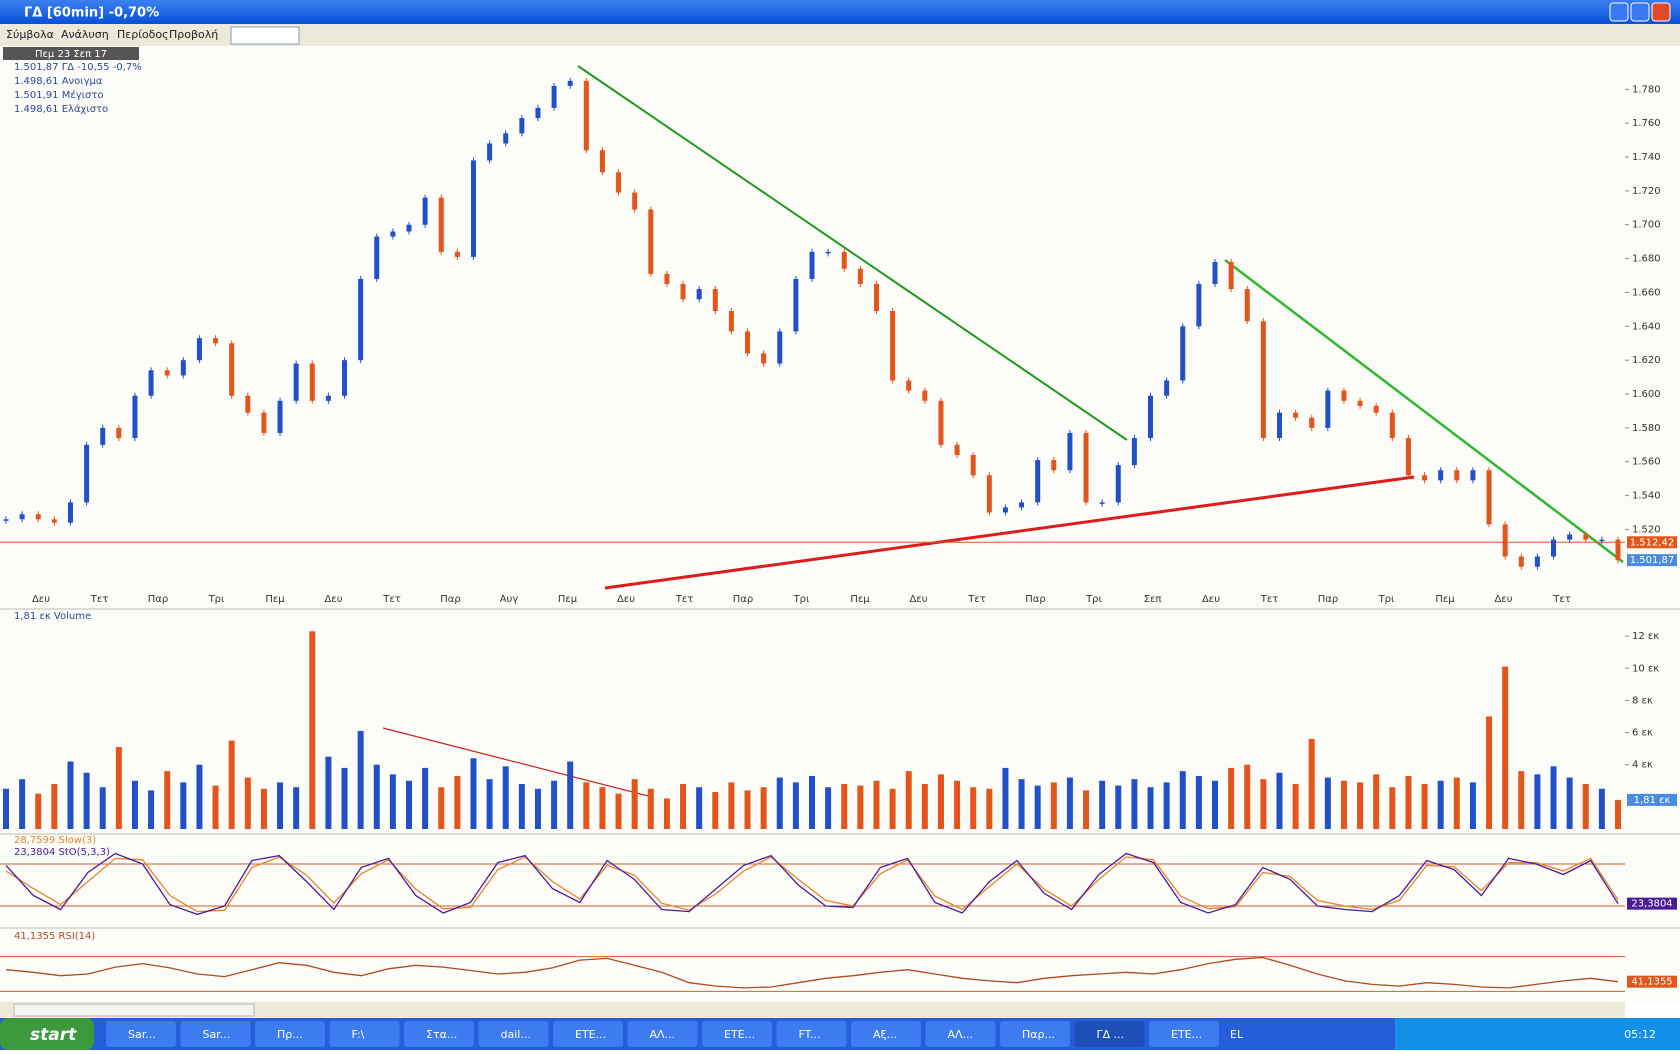 The image size is (1680, 1054). Describe the element at coordinates (1646, 462) in the screenshot. I see `y-tick-label: 1.560` at that location.